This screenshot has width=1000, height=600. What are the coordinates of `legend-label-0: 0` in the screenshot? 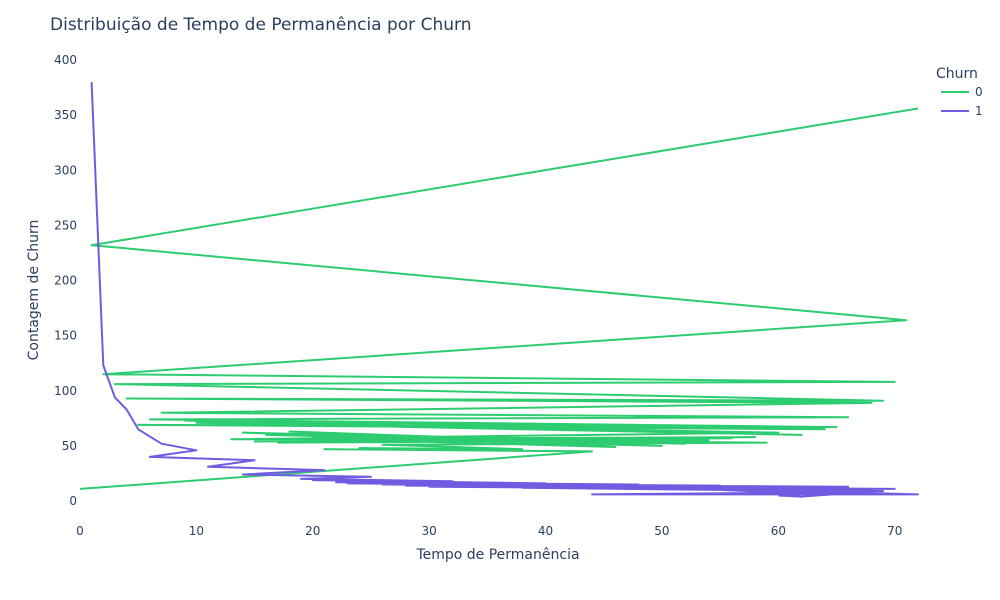 It's located at (979, 92).